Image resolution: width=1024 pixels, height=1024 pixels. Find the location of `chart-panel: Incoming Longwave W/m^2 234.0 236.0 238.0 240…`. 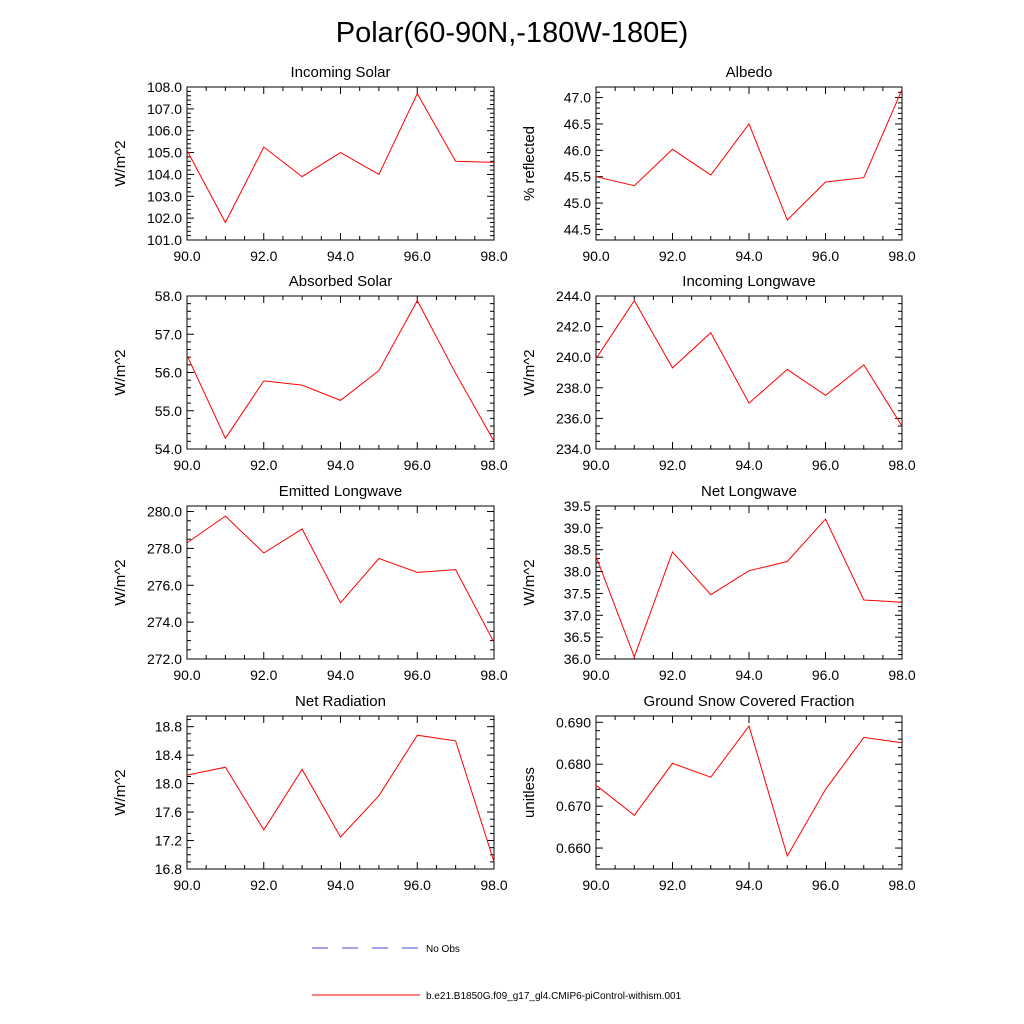

chart-panel: Incoming Longwave W/m^2 234.0 236.0 238.0 240… is located at coordinates (718, 373).